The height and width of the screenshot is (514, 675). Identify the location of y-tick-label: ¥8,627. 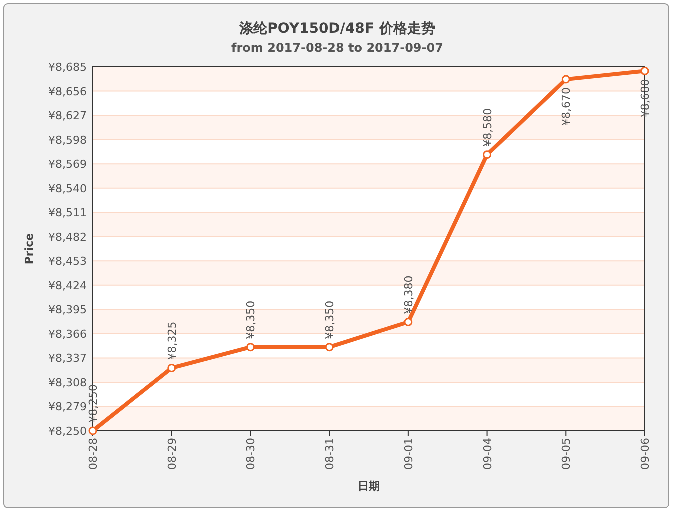
(67, 116).